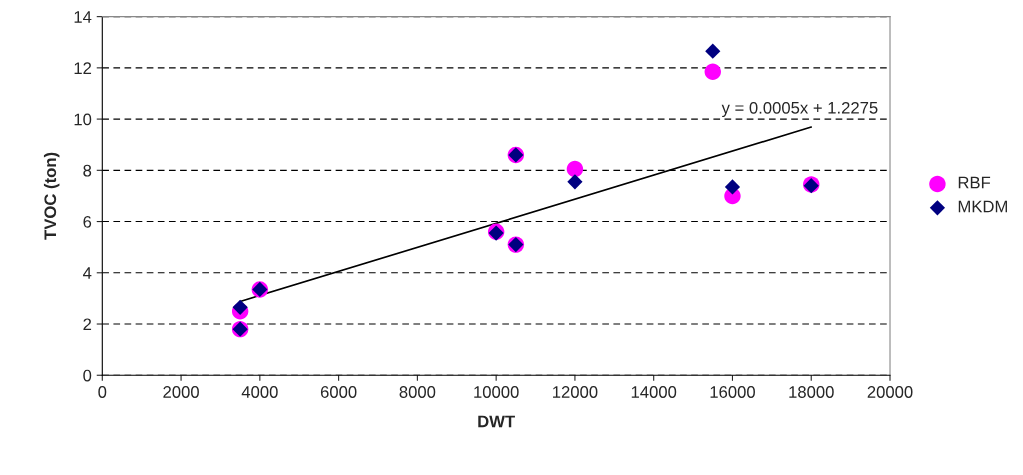 This screenshot has width=1023, height=475. What do you see at coordinates (811, 392) in the screenshot?
I see `x-tick-label: 18000` at bounding box center [811, 392].